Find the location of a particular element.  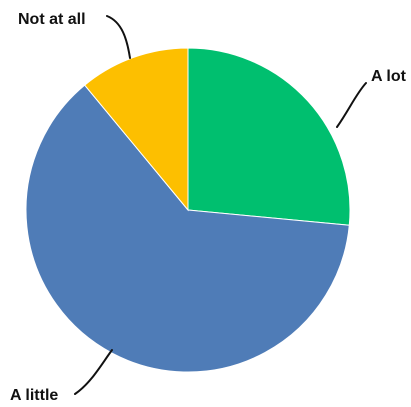

leader-line-not-at-all is located at coordinates (118, 37).